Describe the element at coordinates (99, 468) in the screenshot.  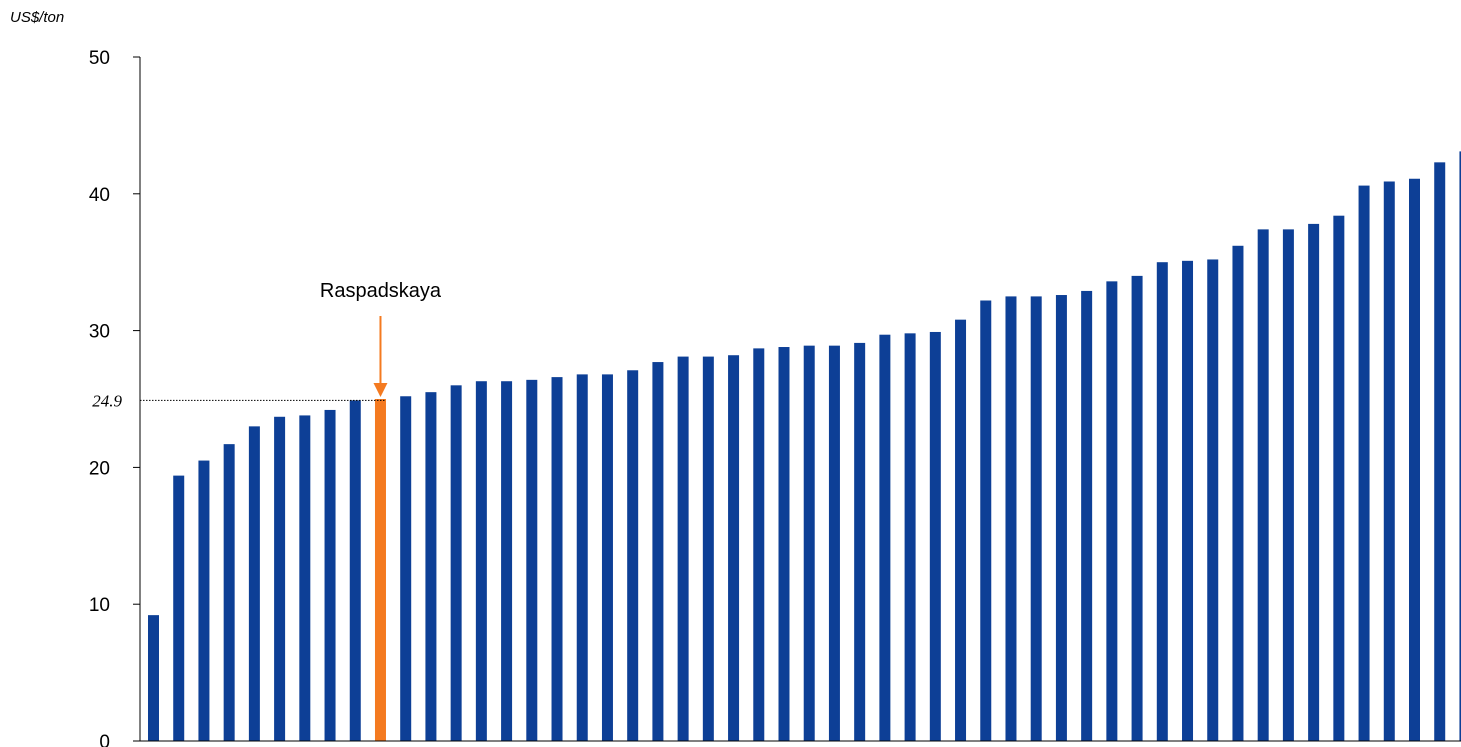
I see `y-tick-label: 20` at that location.